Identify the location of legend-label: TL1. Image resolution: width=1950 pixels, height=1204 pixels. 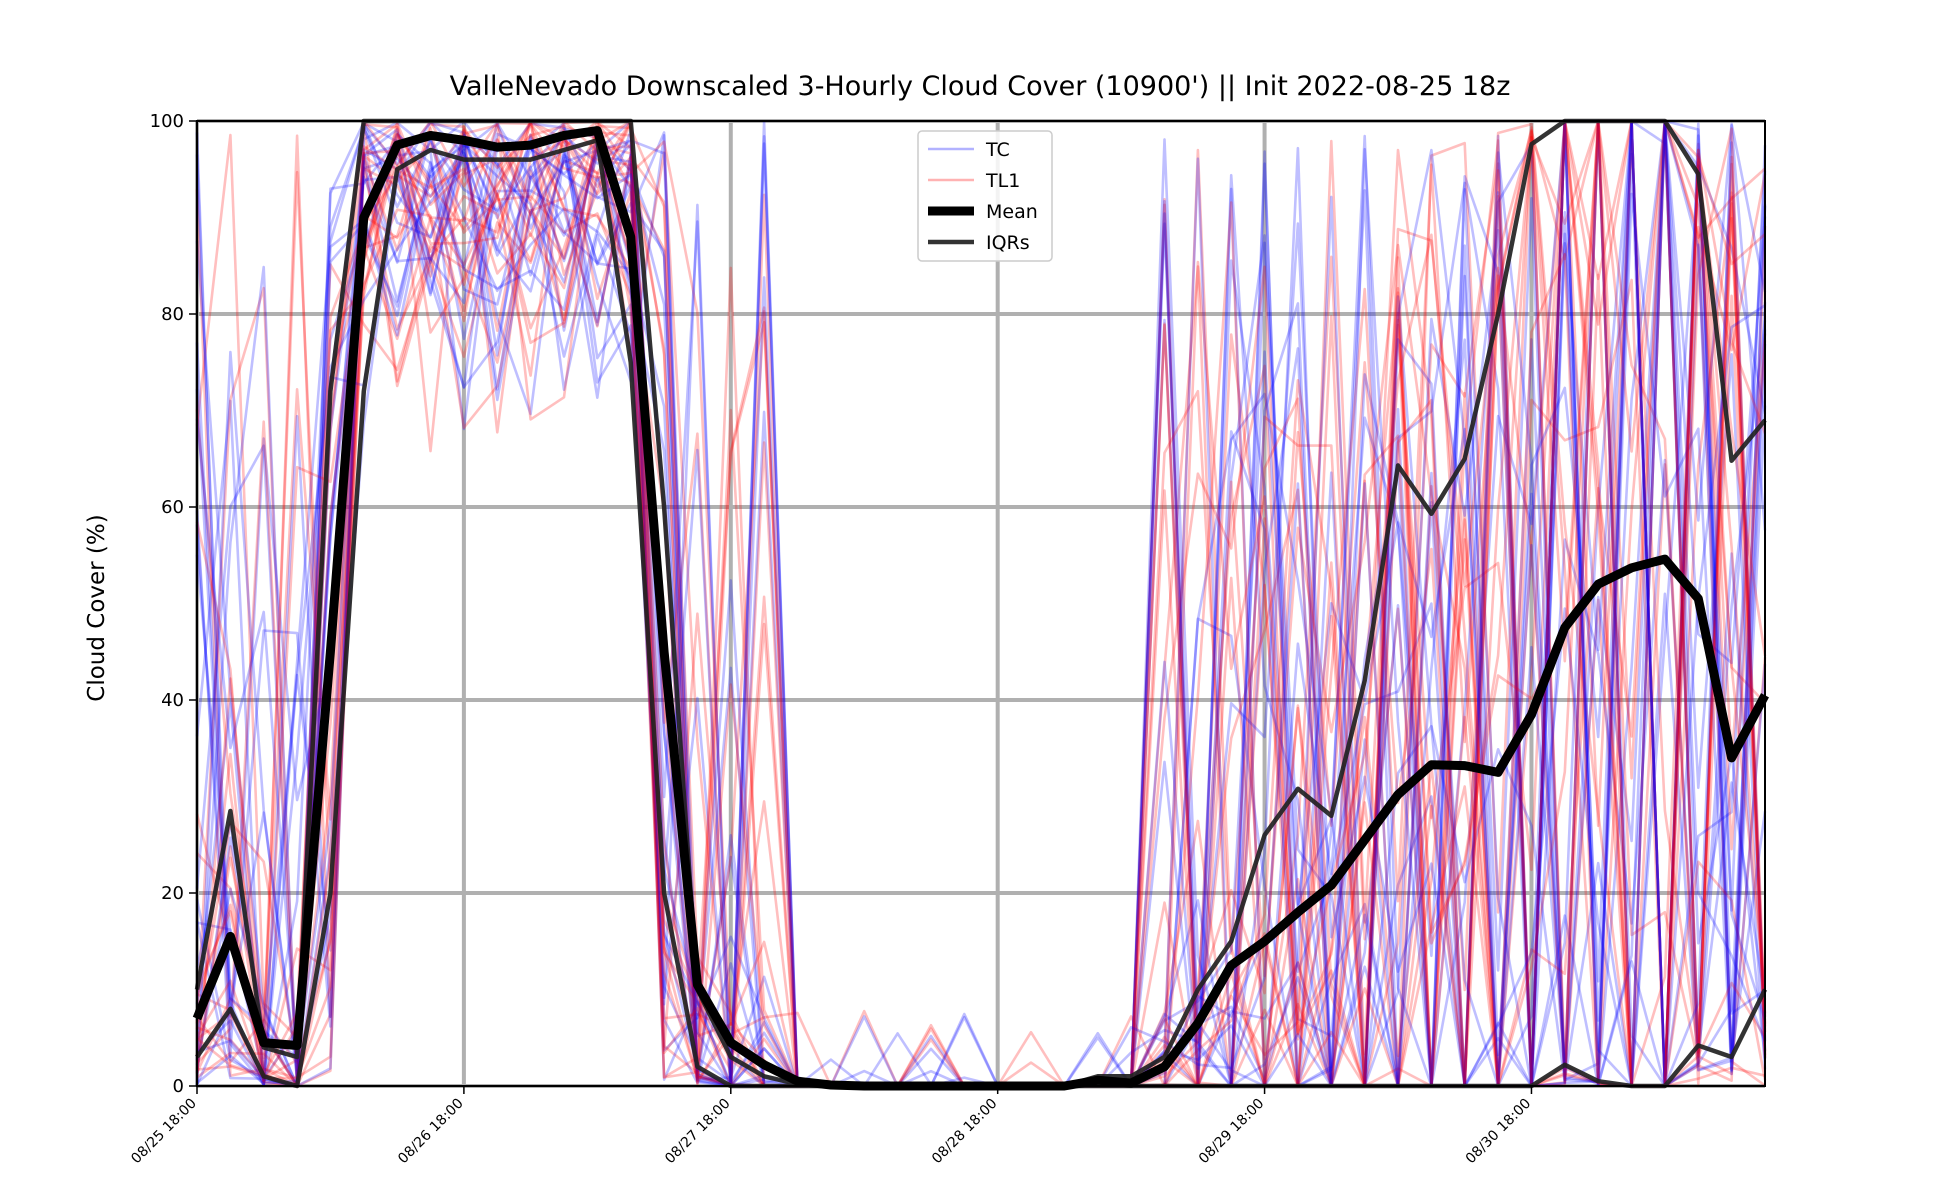
(1002, 181).